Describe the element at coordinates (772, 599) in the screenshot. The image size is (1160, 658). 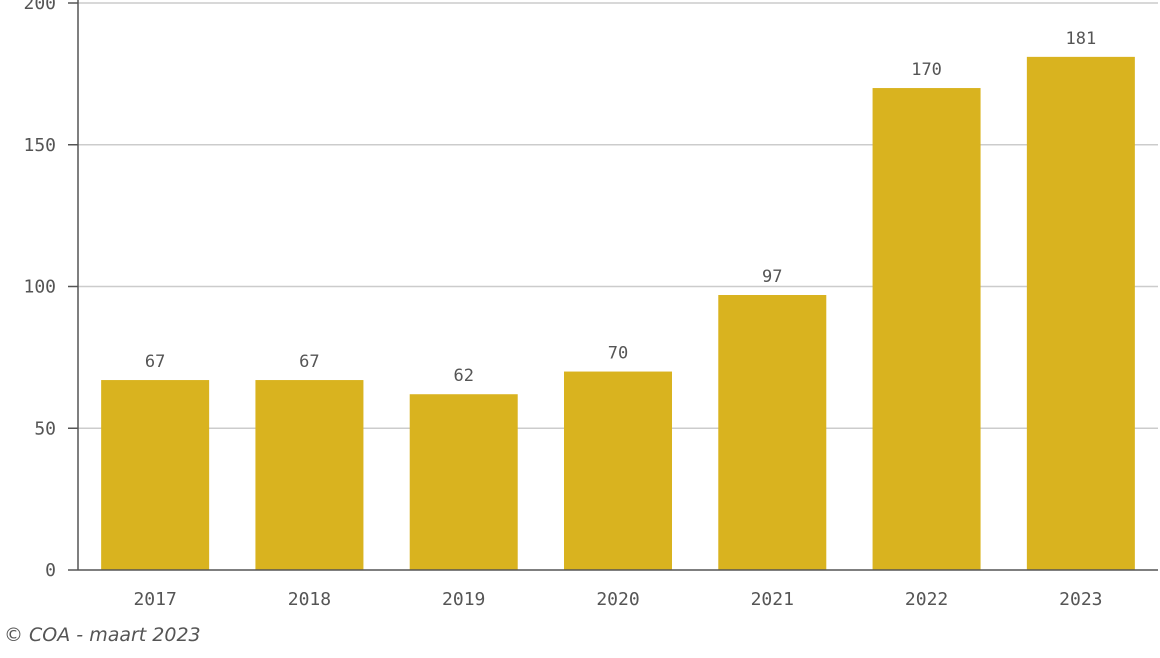
I see `x-tick-label: 2021` at that location.